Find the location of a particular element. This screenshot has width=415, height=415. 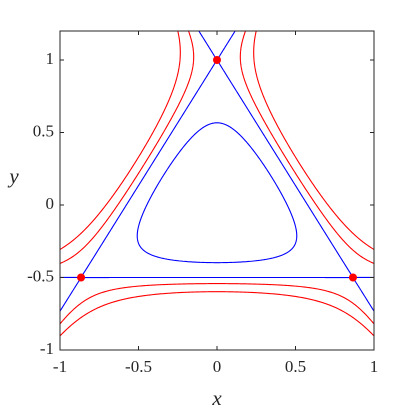

y-tick-label: -0.5 is located at coordinates (40, 275).